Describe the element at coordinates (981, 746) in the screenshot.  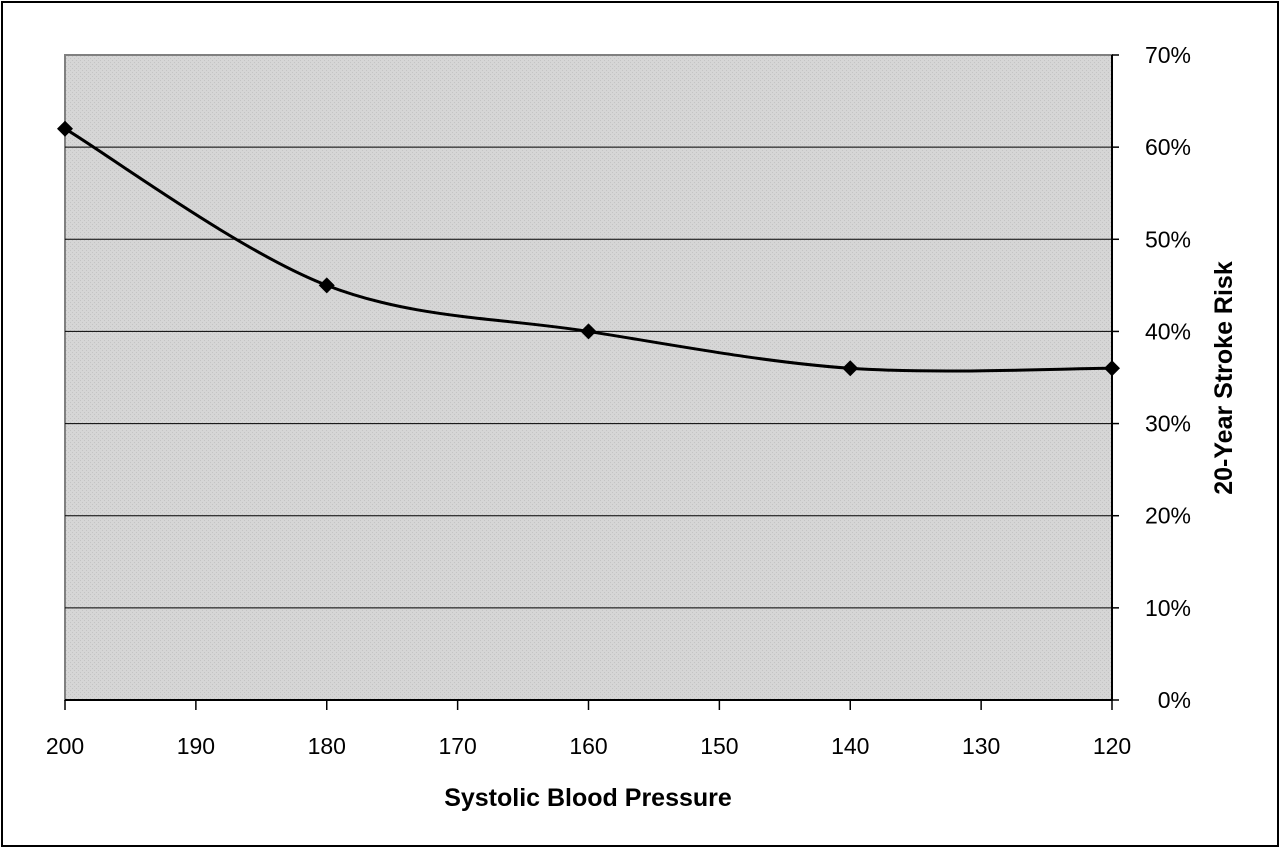
I see `x-tick-label: 130` at that location.